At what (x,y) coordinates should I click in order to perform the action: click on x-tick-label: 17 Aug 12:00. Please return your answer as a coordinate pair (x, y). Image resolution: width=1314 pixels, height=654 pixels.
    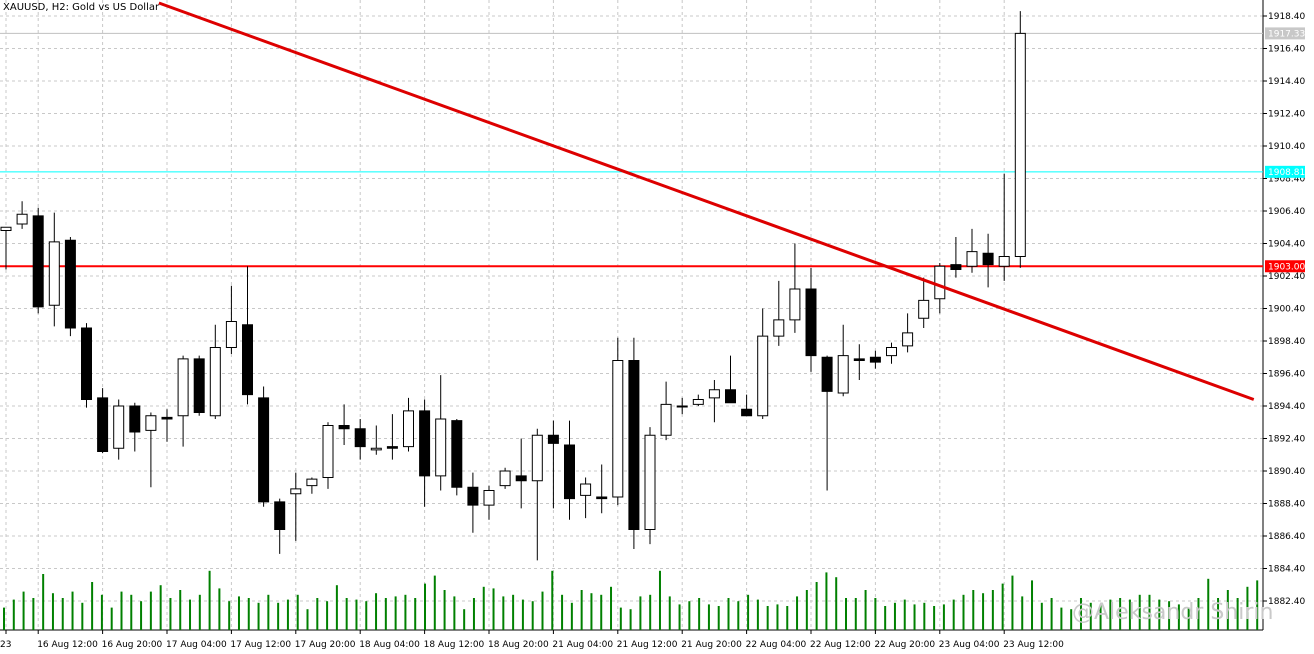
    Looking at the image, I should click on (260, 645).